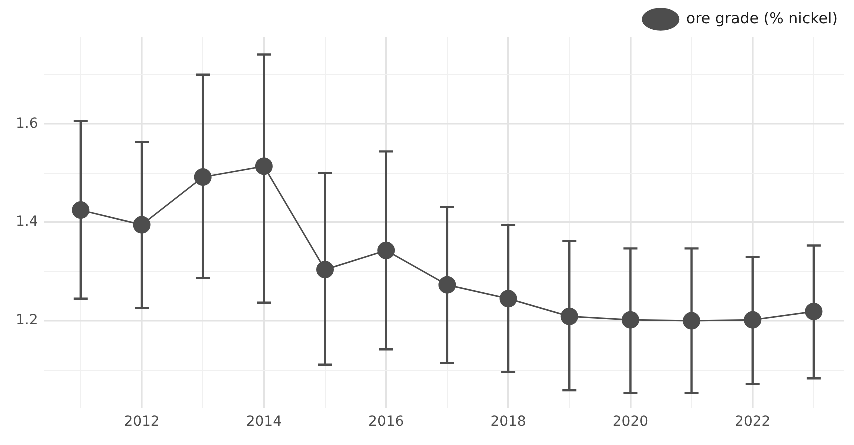 This screenshot has width=854, height=445. I want to click on x-tick-label: 2014, so click(264, 422).